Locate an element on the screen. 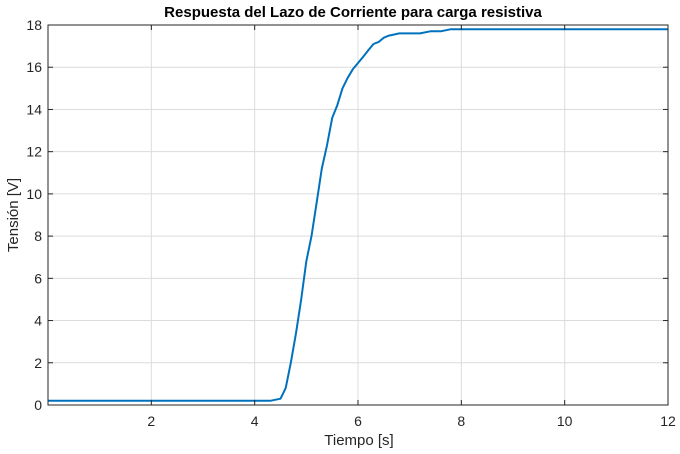 The height and width of the screenshot is (454, 680). y-tick-label: 2 is located at coordinates (38, 363).